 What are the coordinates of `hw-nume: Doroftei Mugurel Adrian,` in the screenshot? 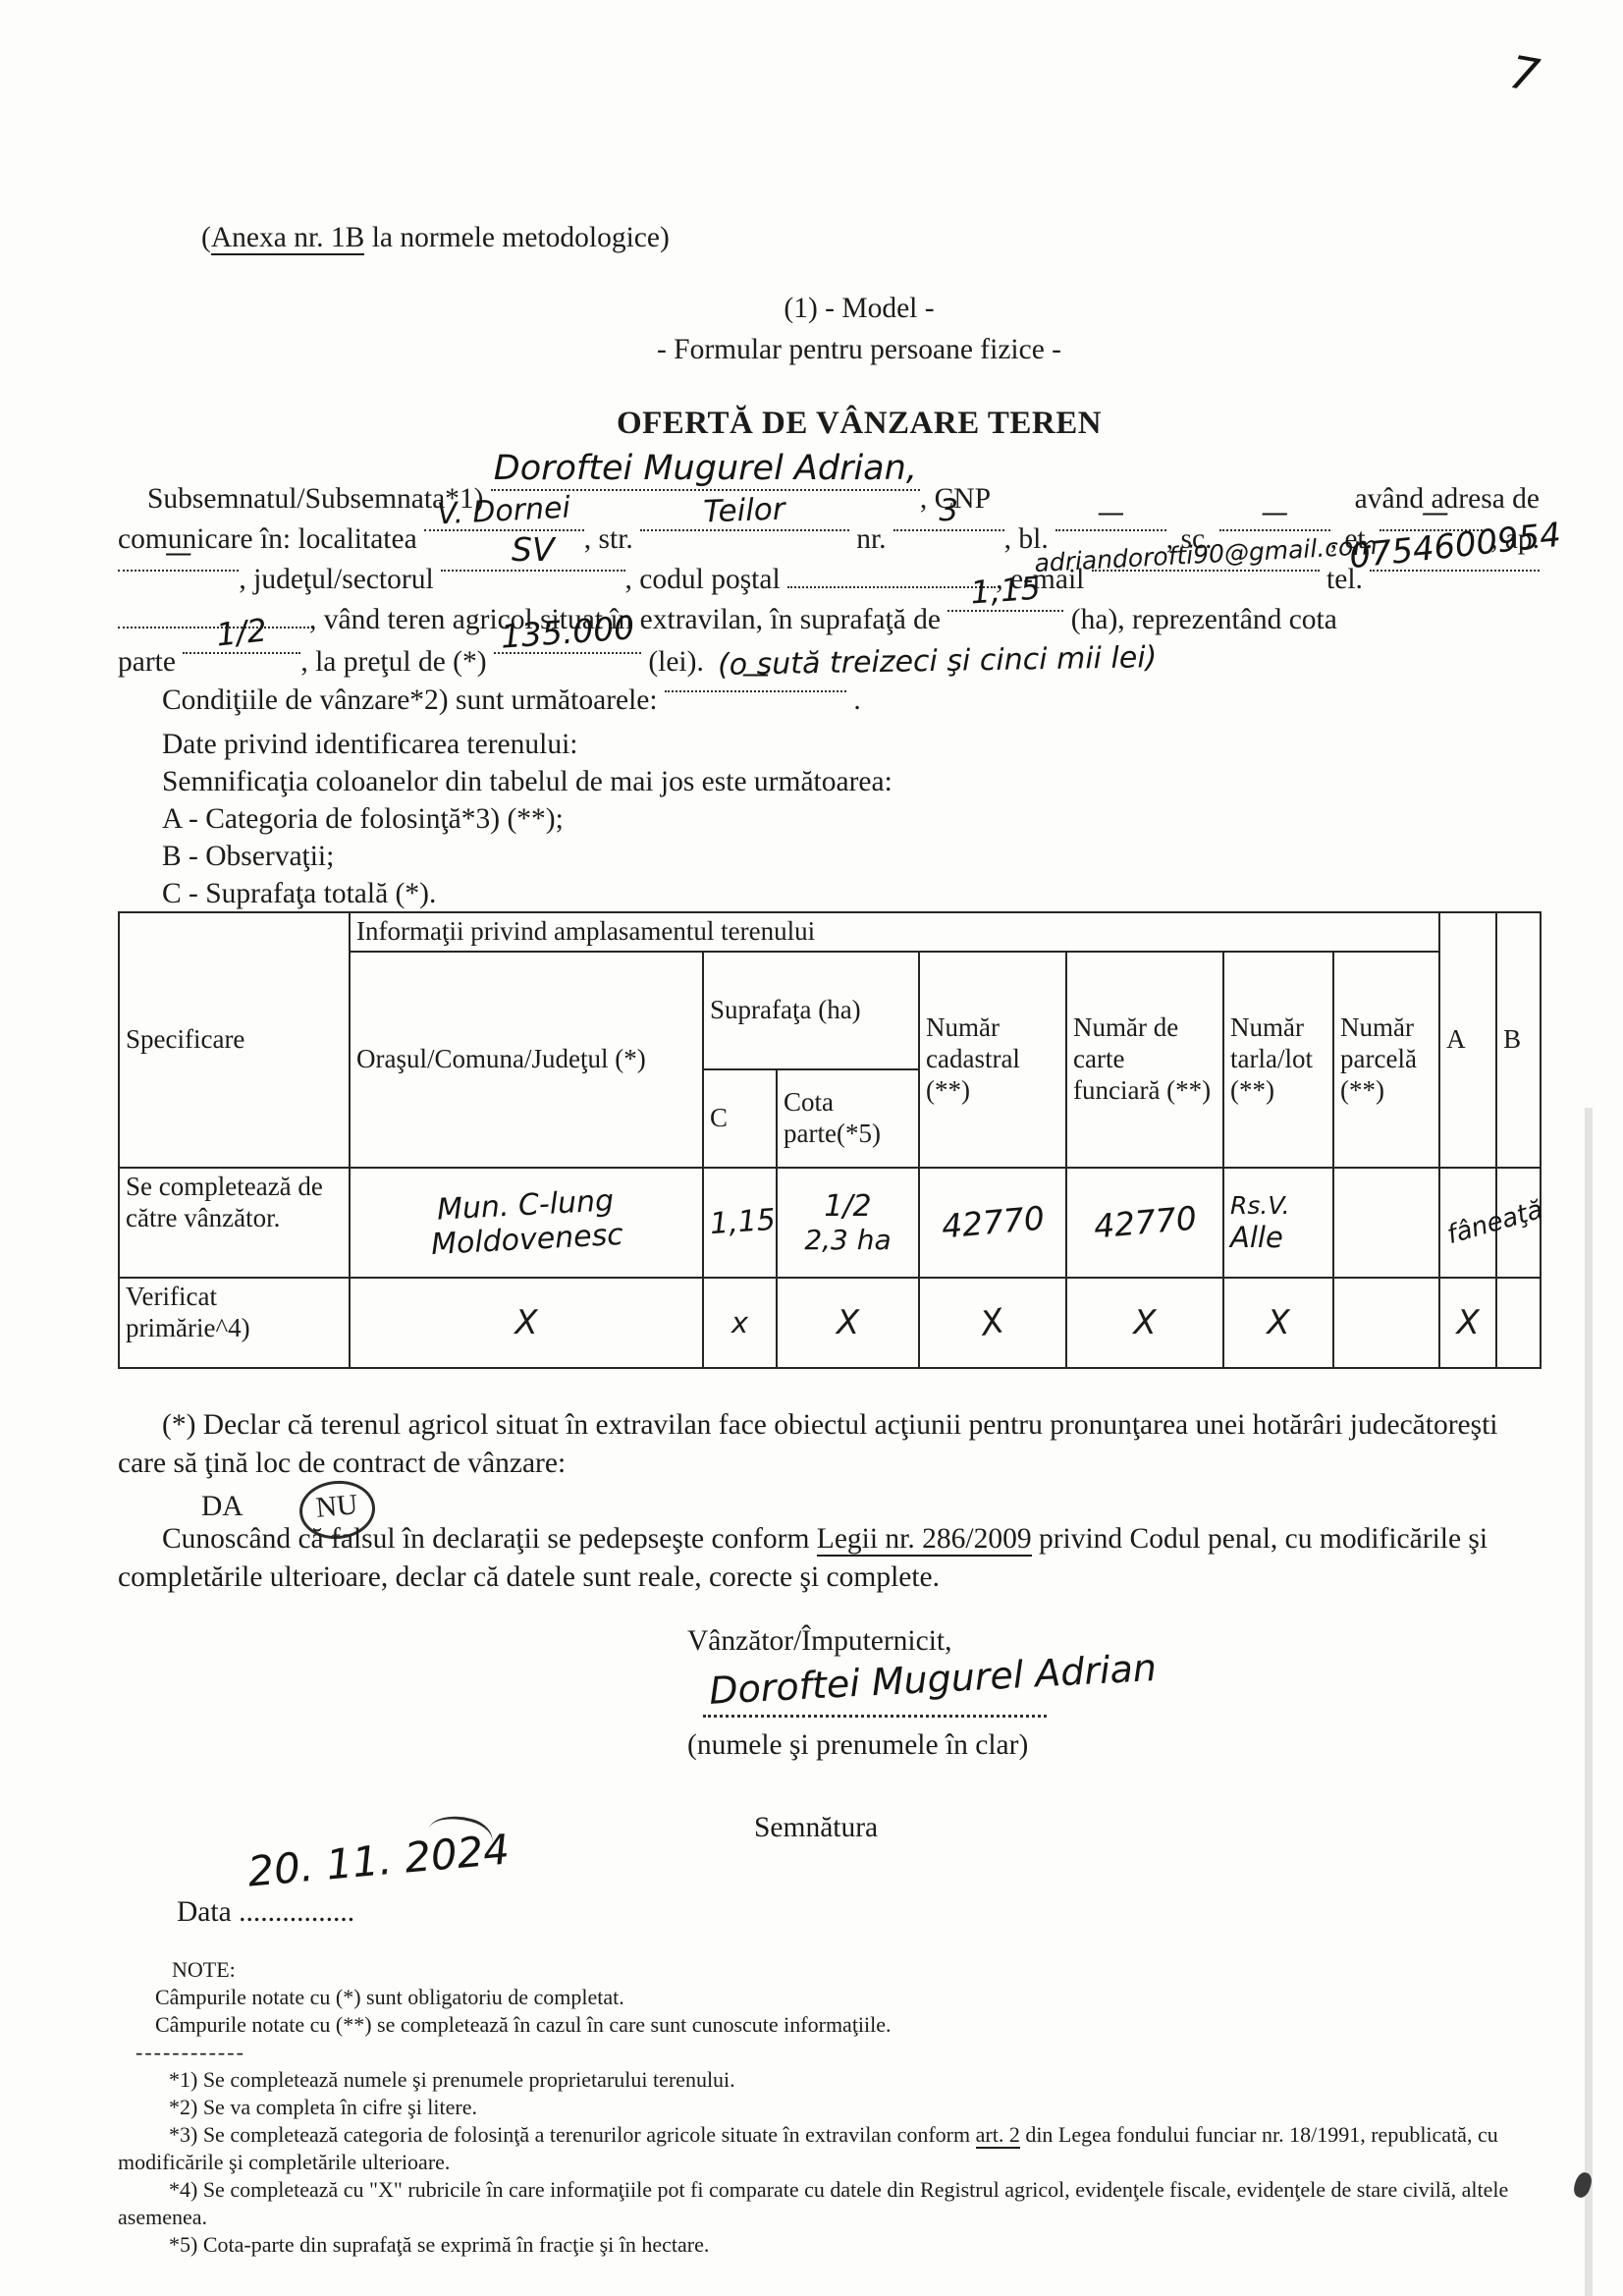 It's located at (705, 468).